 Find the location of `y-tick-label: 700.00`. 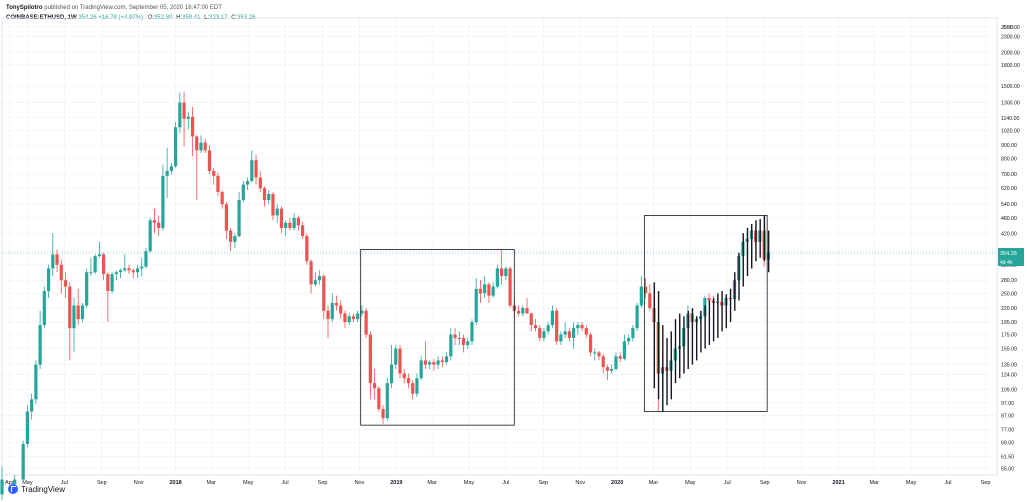

y-tick-label: 700.00 is located at coordinates (1009, 175).